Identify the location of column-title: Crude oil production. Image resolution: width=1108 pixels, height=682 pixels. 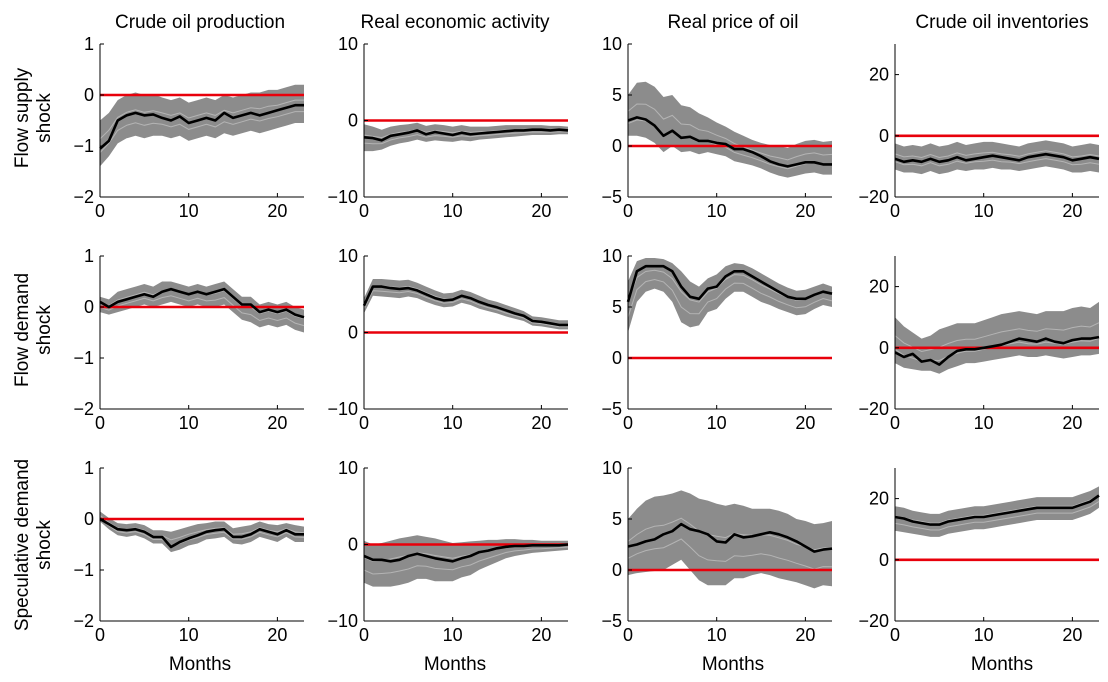
(200, 22).